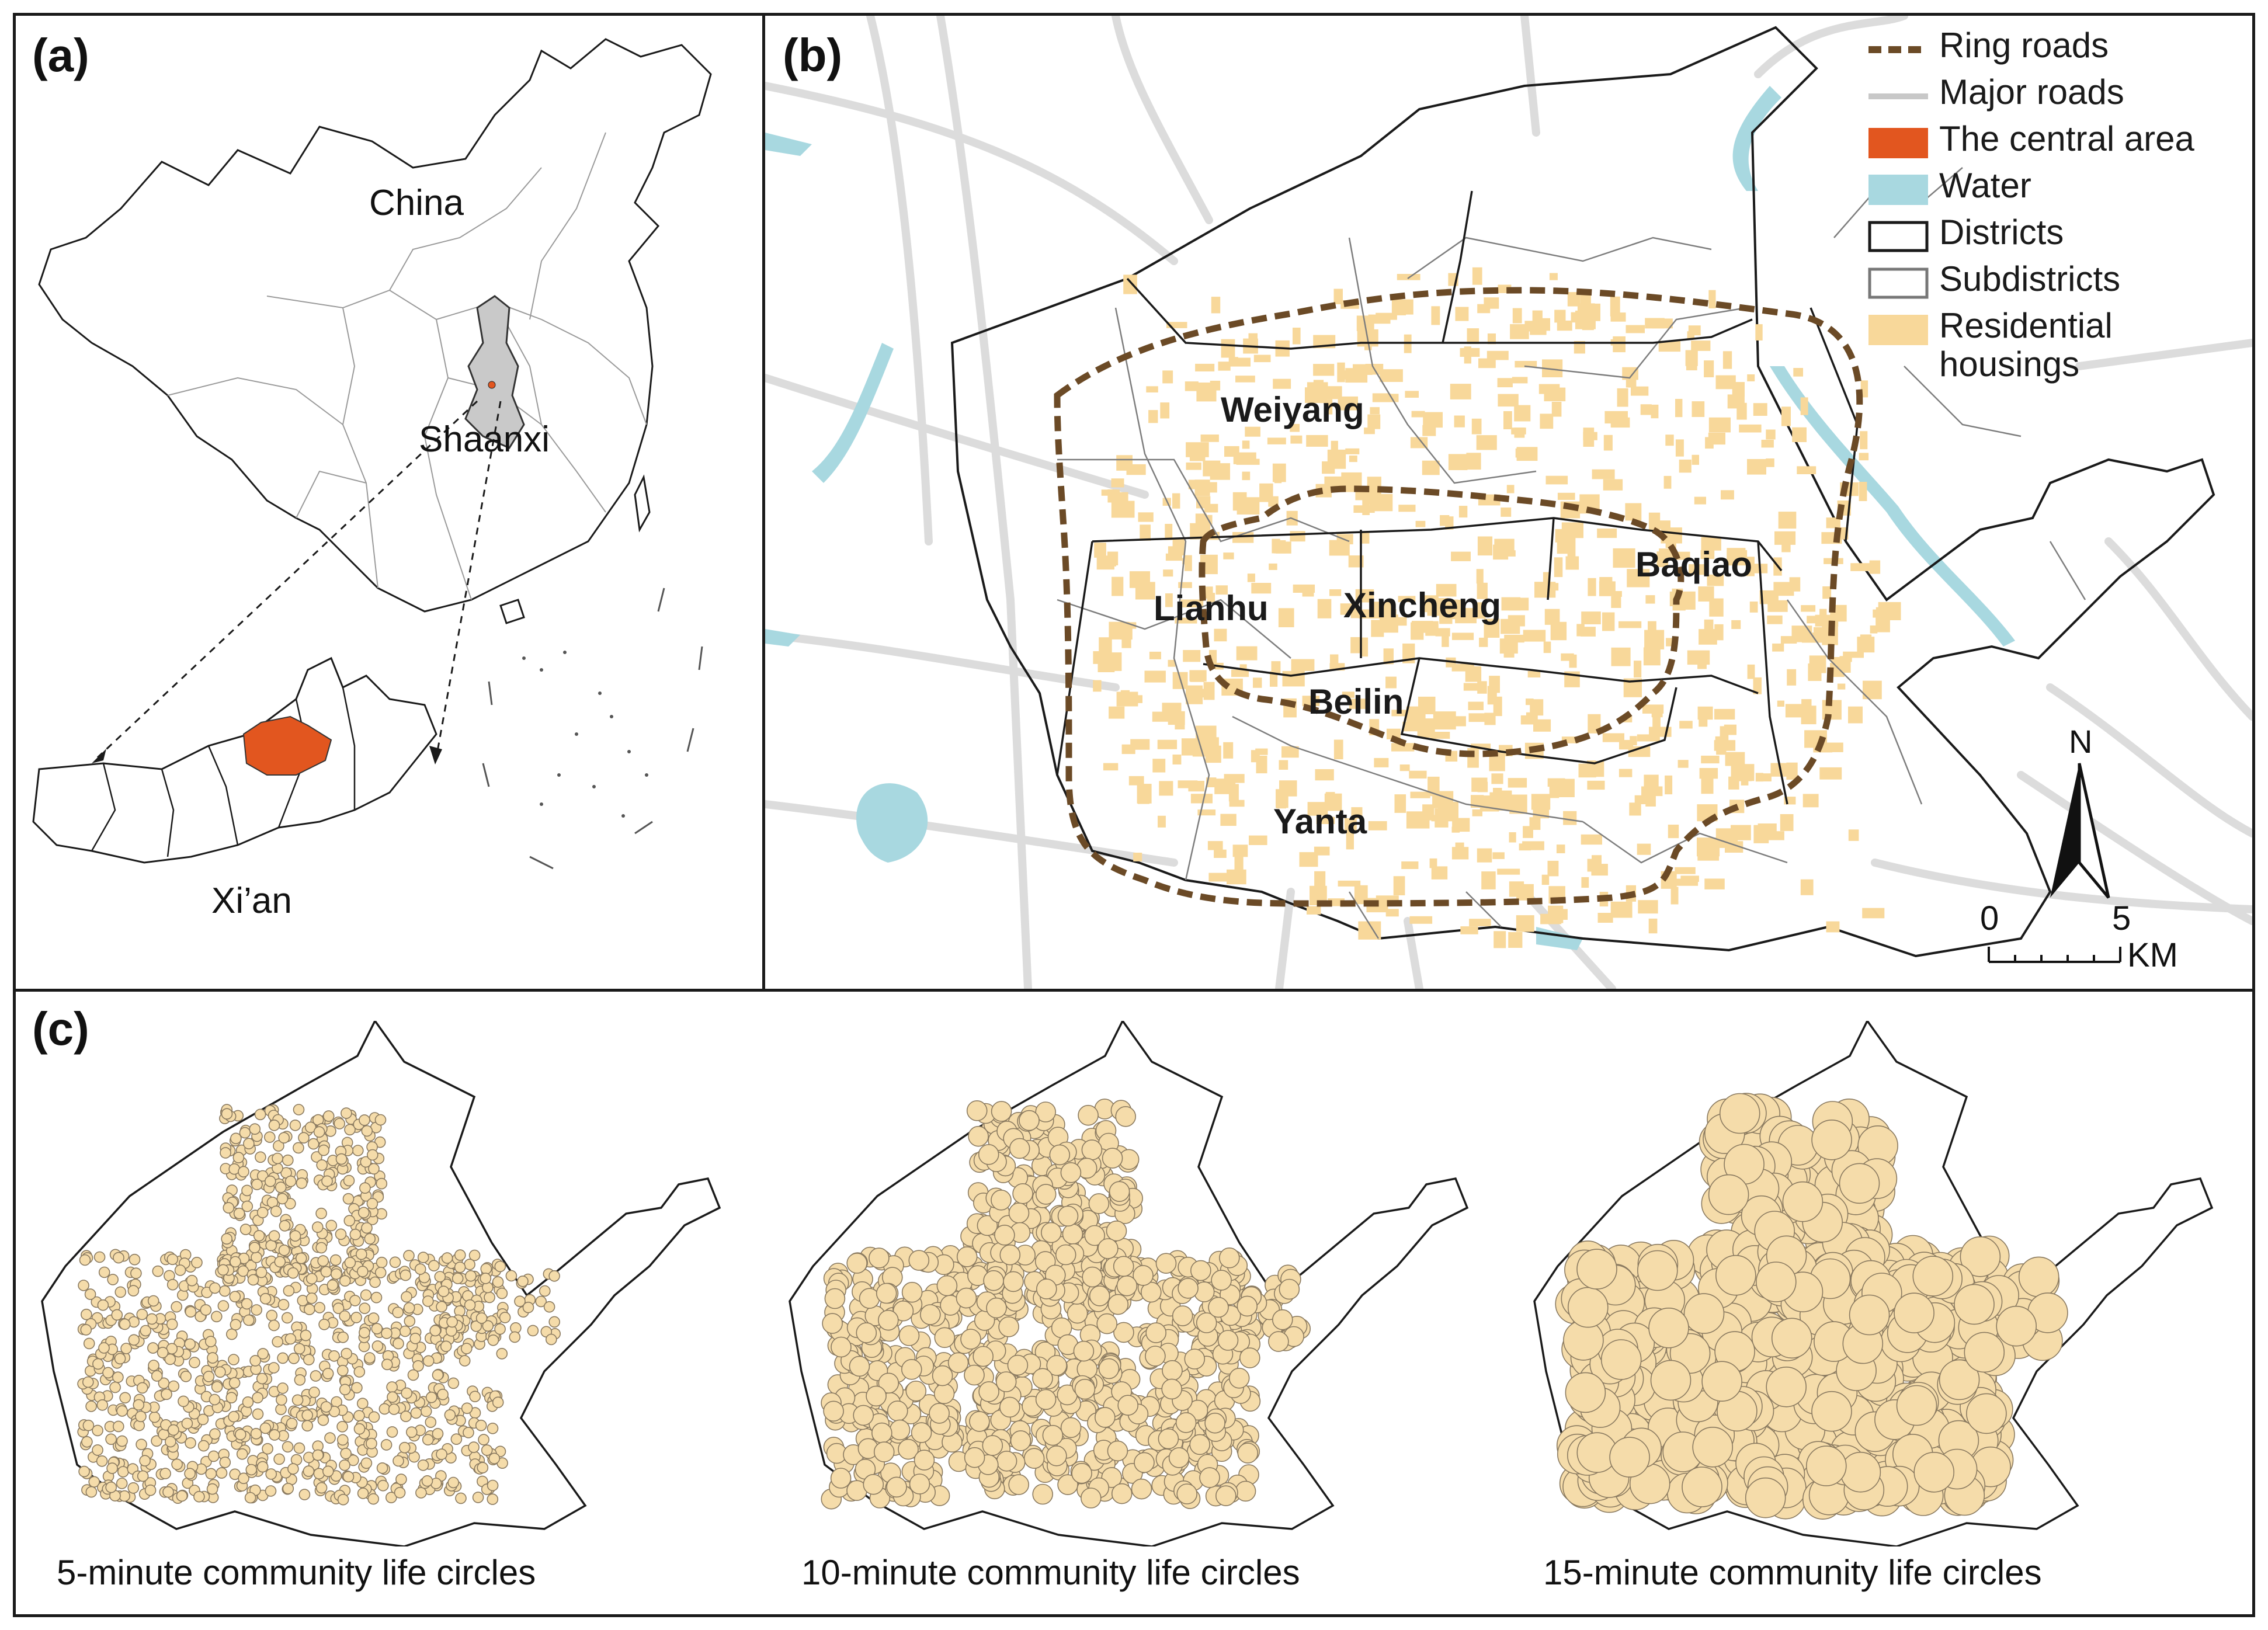 The image size is (2268, 1630). I want to click on legend-item-subdistricts: Subdistricts, so click(2030, 283).